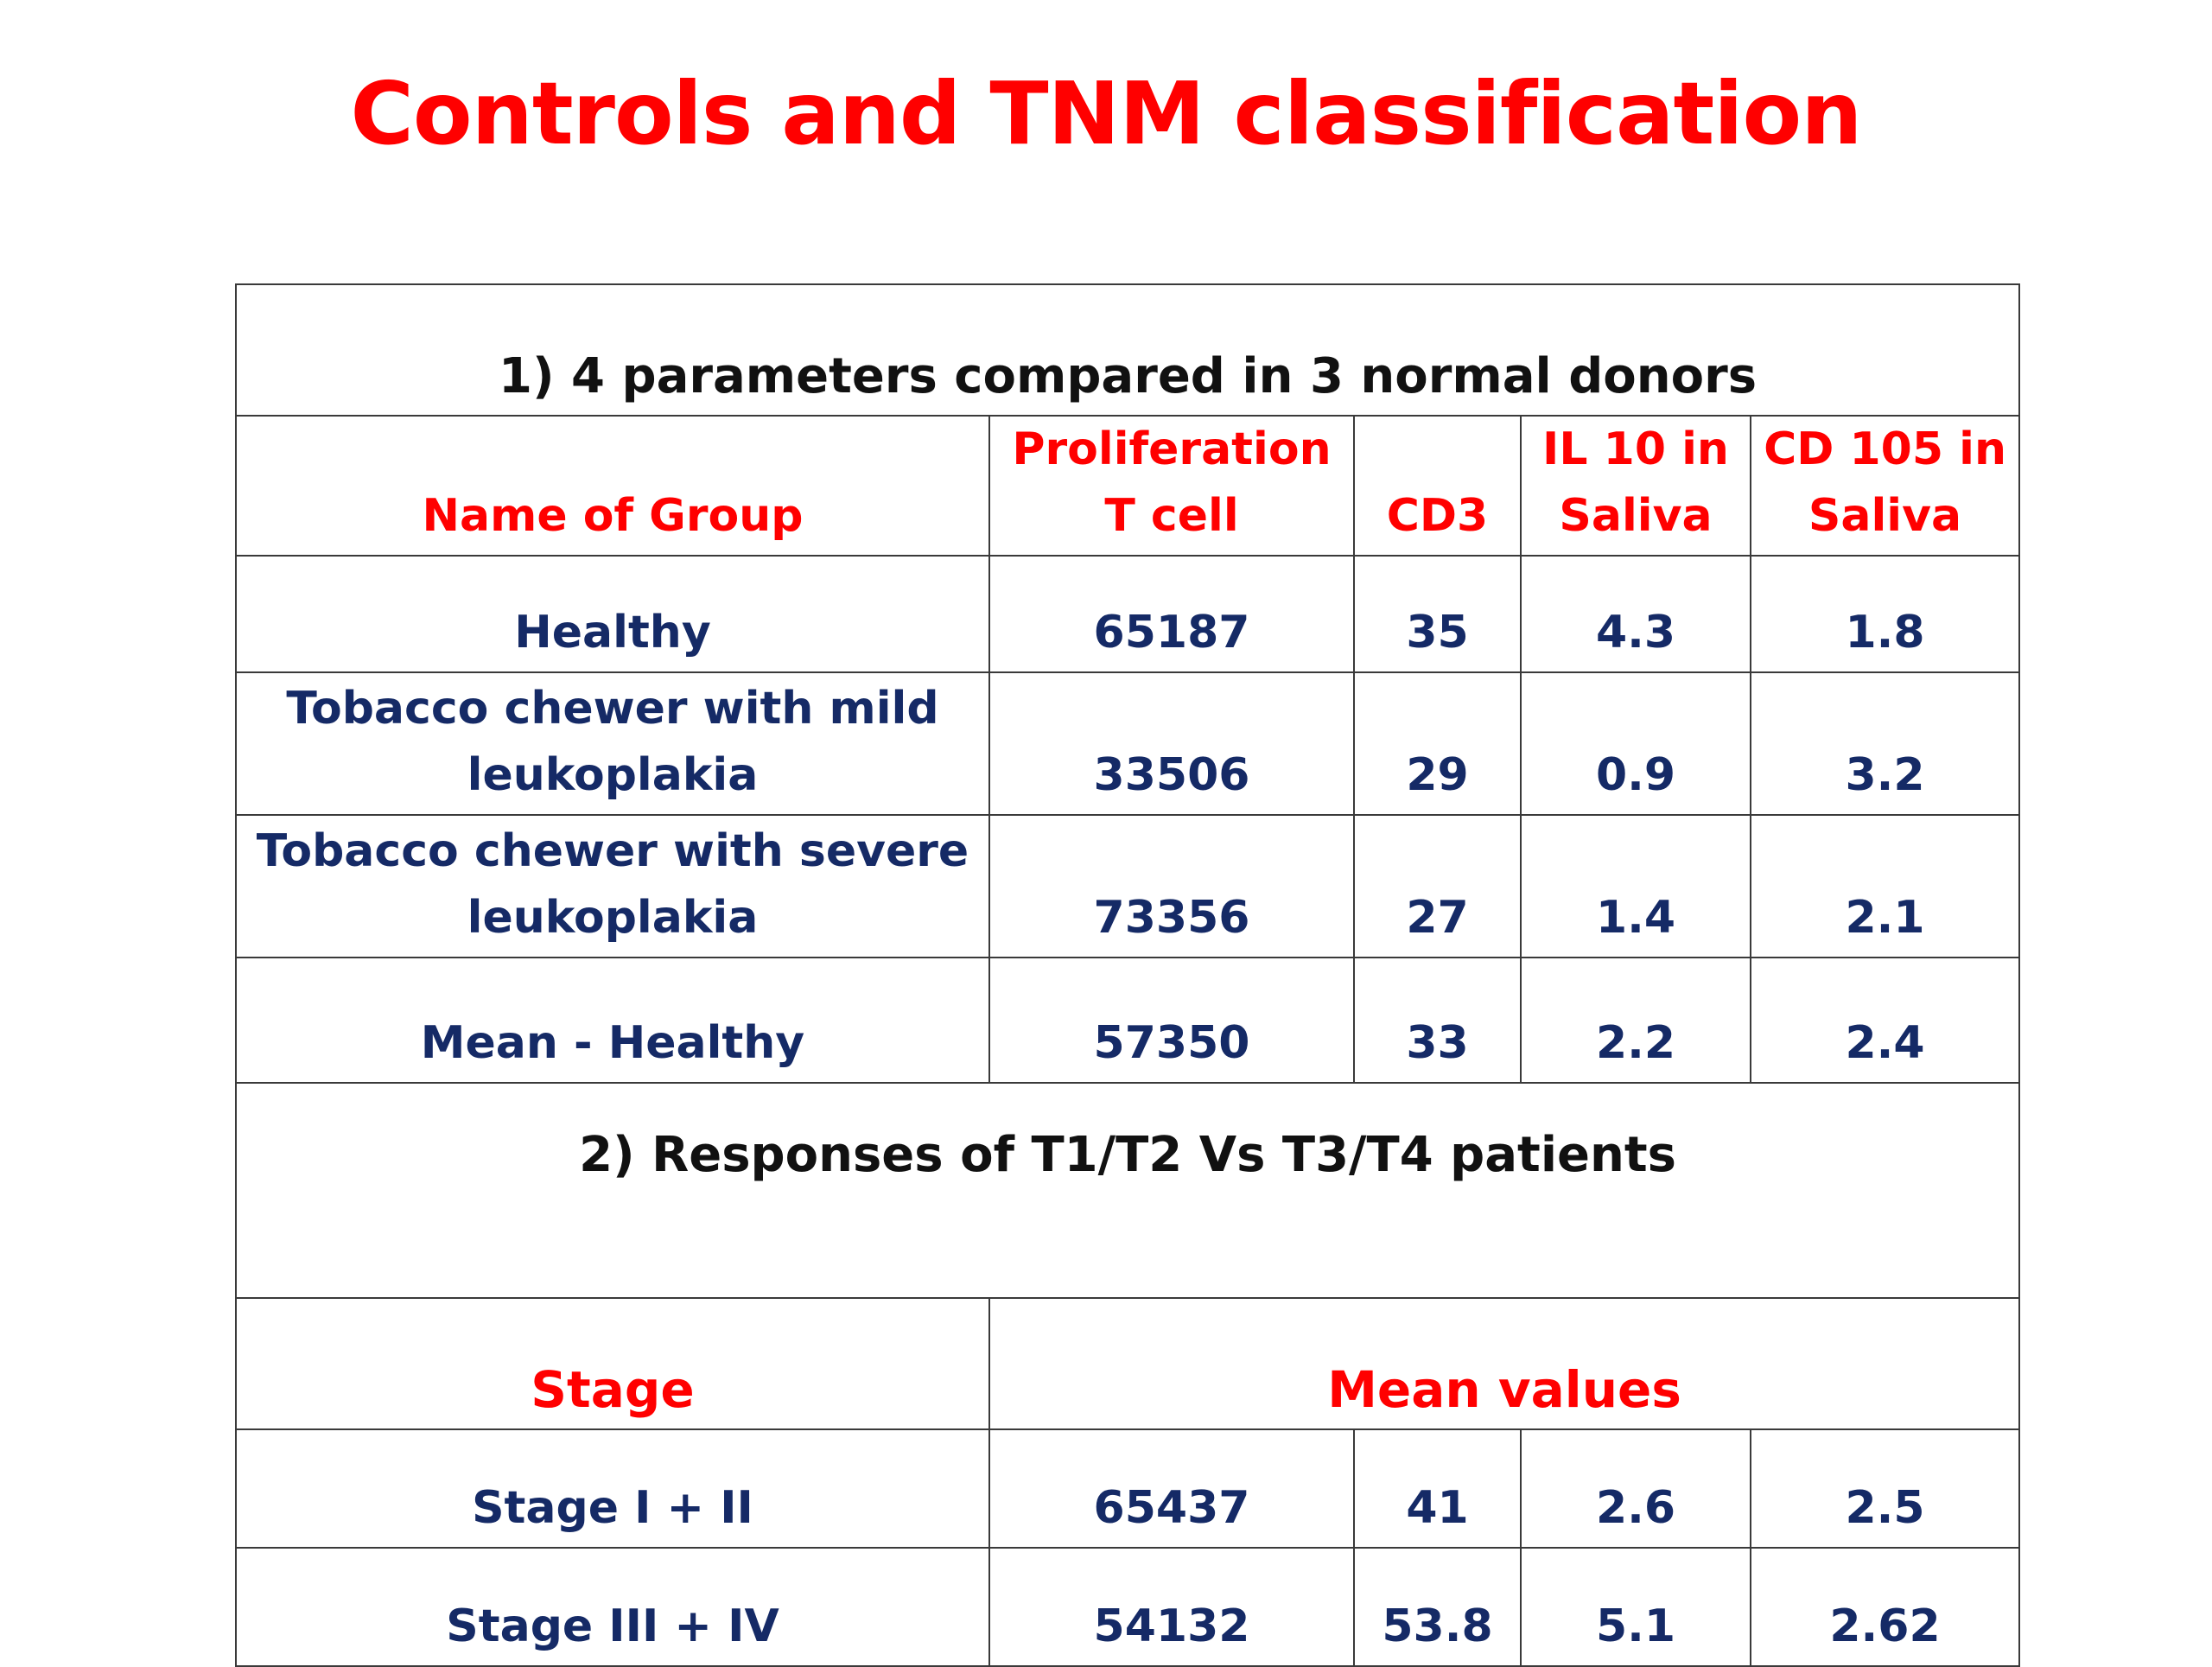  I want to click on stage-header-row: Stage Mean values, so click(1128, 1363).